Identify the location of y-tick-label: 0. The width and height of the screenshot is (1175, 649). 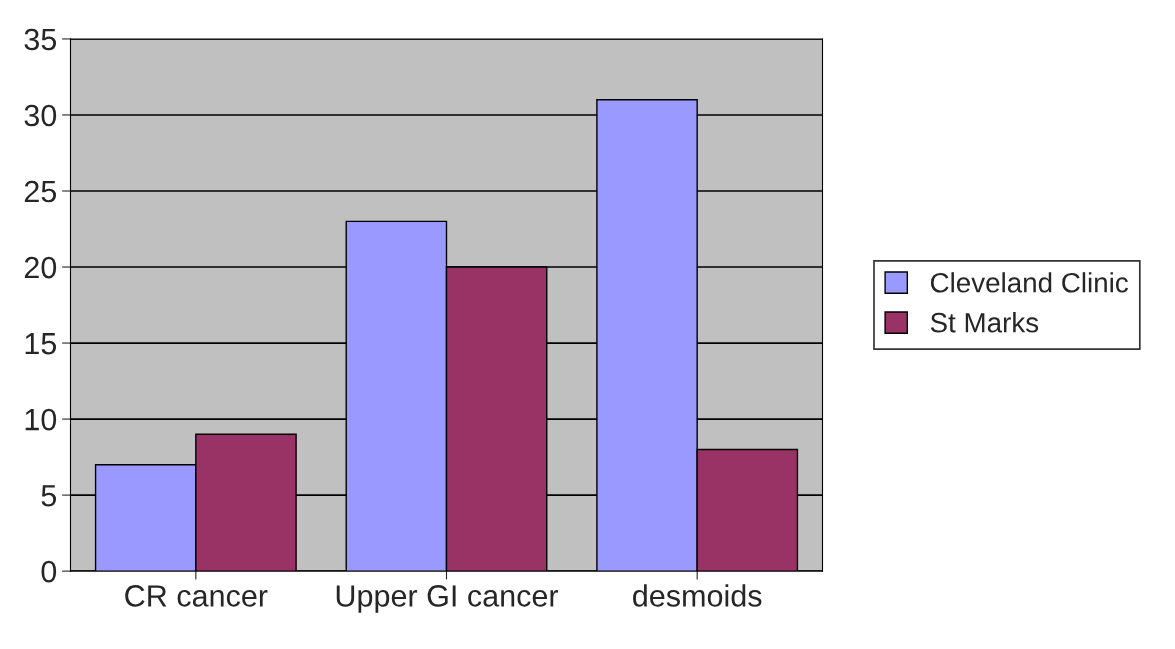
(49, 571).